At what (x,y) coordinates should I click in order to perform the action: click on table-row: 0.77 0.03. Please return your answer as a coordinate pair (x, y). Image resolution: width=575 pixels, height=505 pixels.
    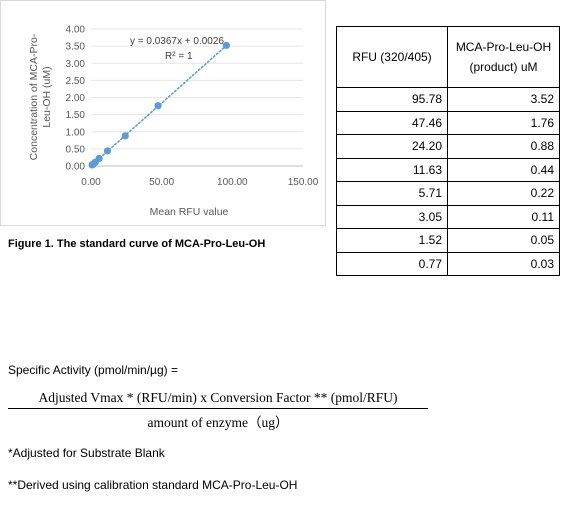
    Looking at the image, I should click on (448, 263).